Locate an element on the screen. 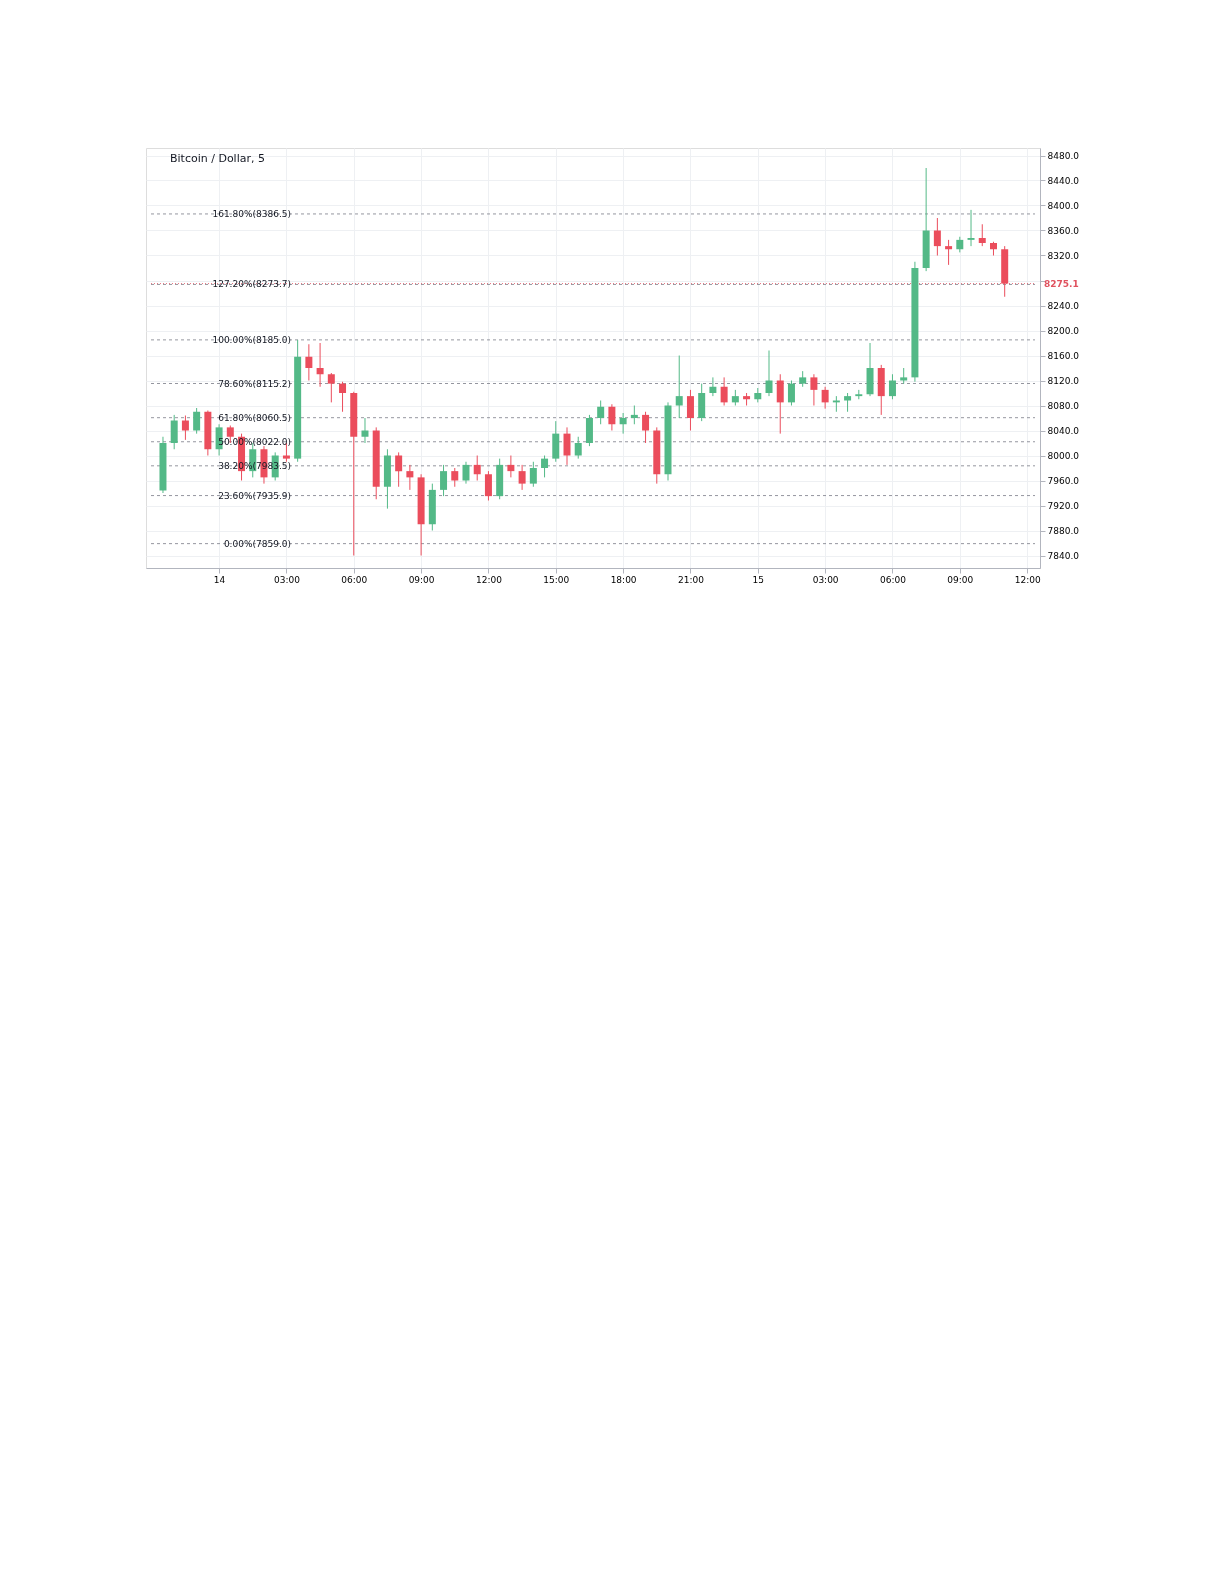 The height and width of the screenshot is (1584, 1224). y-tick-label: 7960.0 is located at coordinates (1063, 481).